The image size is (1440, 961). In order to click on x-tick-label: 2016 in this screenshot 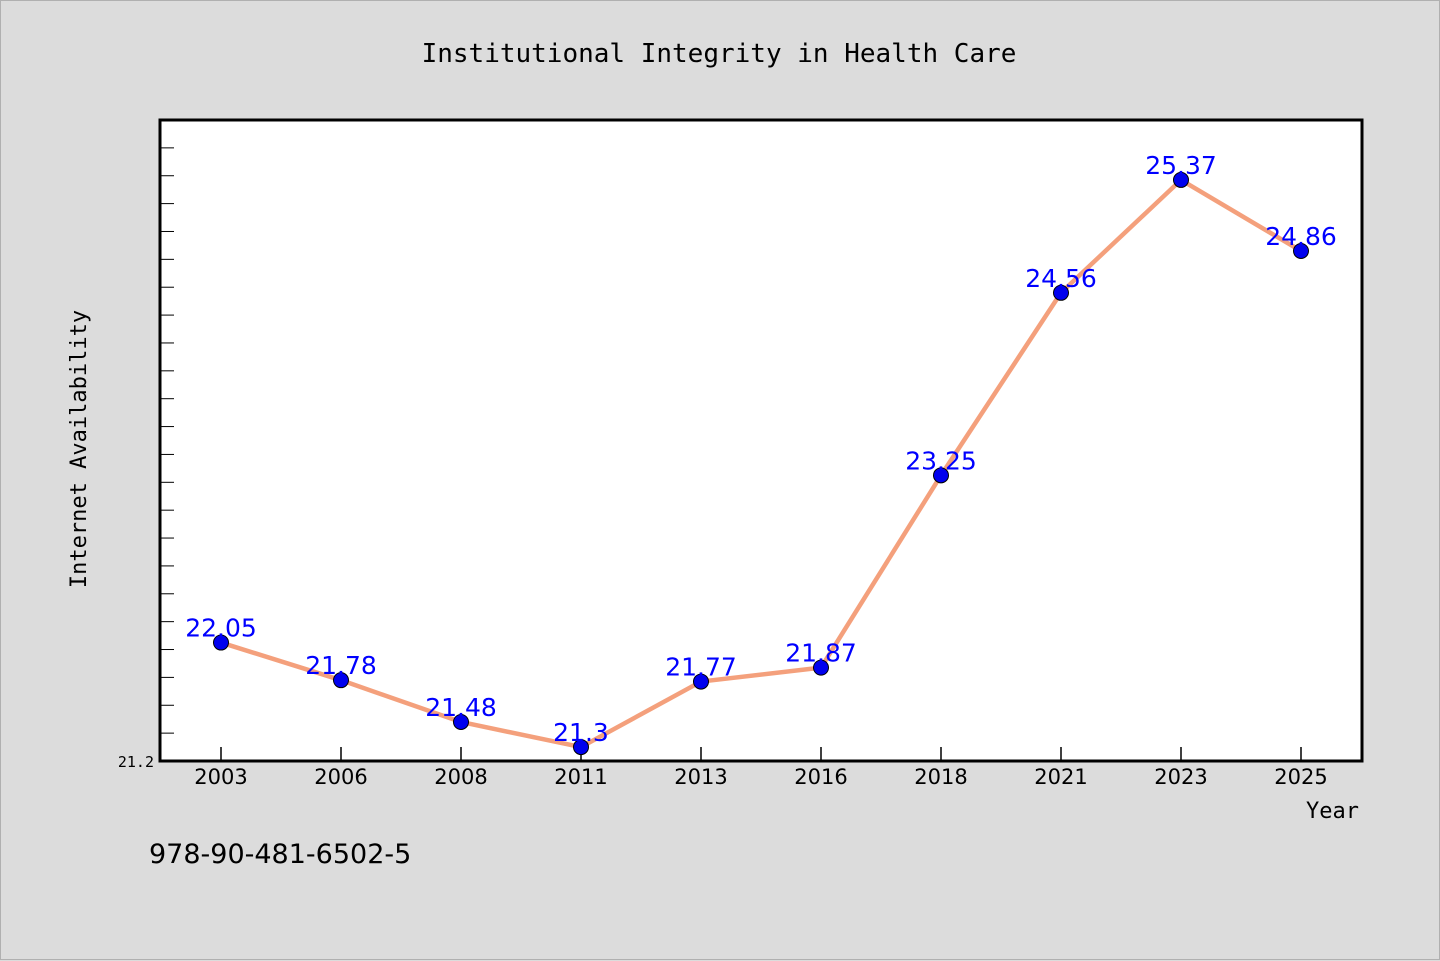, I will do `click(820, 777)`.